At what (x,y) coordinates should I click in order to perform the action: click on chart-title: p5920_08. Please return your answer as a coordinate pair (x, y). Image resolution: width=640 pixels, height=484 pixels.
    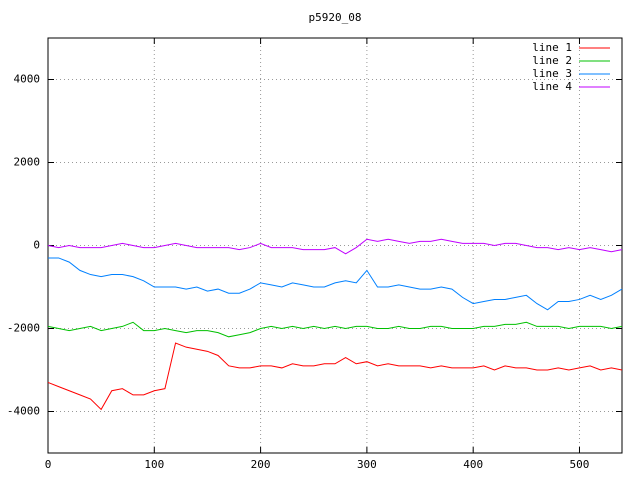
    Looking at the image, I should click on (335, 17).